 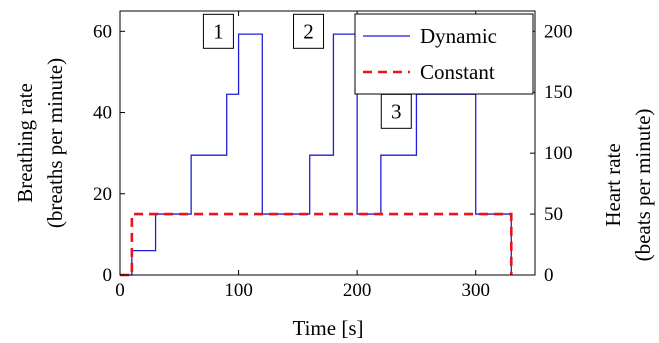 I want to click on annotation-label: 2, so click(x=308, y=31).